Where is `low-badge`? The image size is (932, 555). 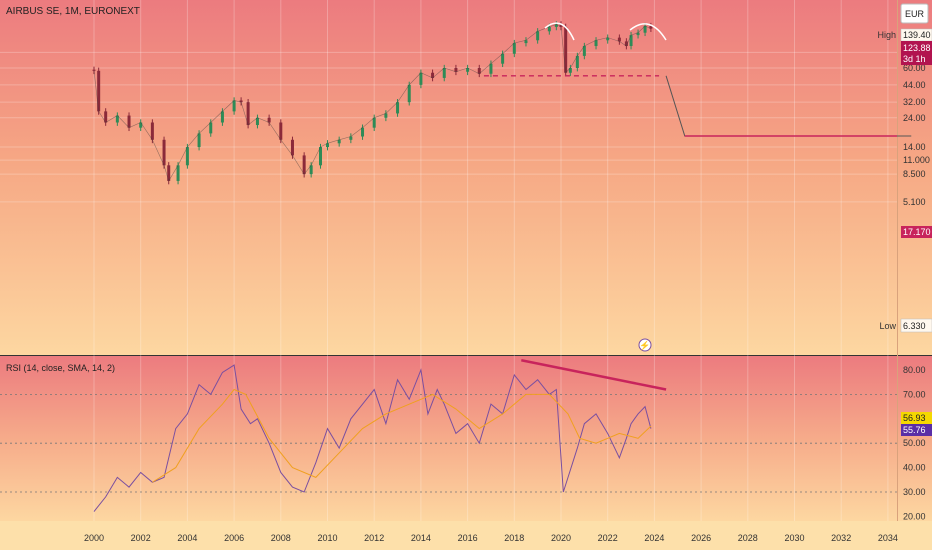
low-badge is located at coordinates (916, 325).